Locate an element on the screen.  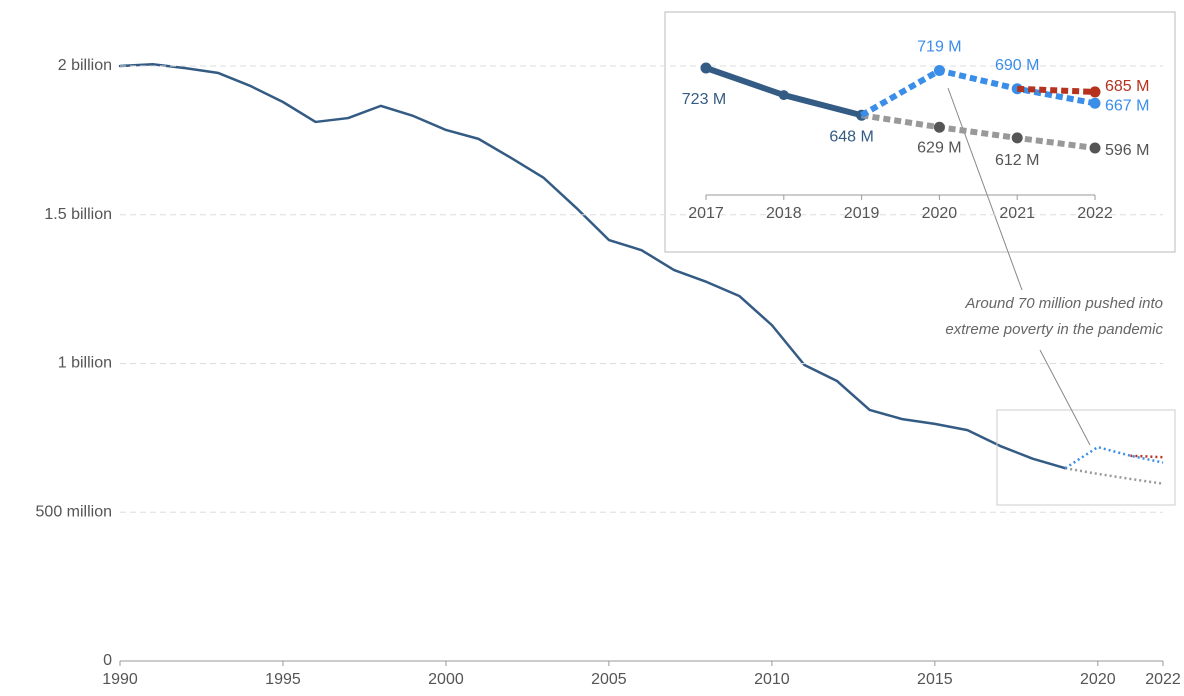
y-tick-label: 500 million is located at coordinates (74, 511).